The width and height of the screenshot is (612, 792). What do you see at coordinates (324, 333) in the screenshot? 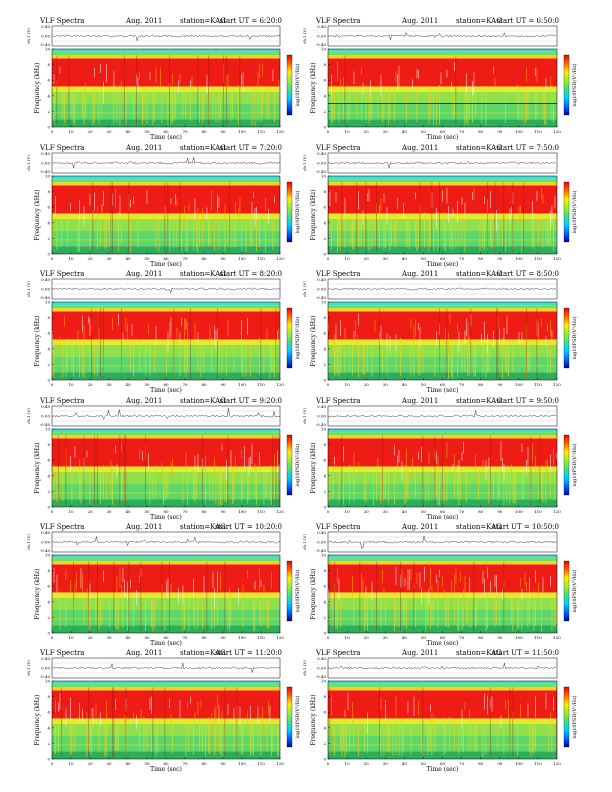
I see `freq-tick-label: 6` at bounding box center [324, 333].